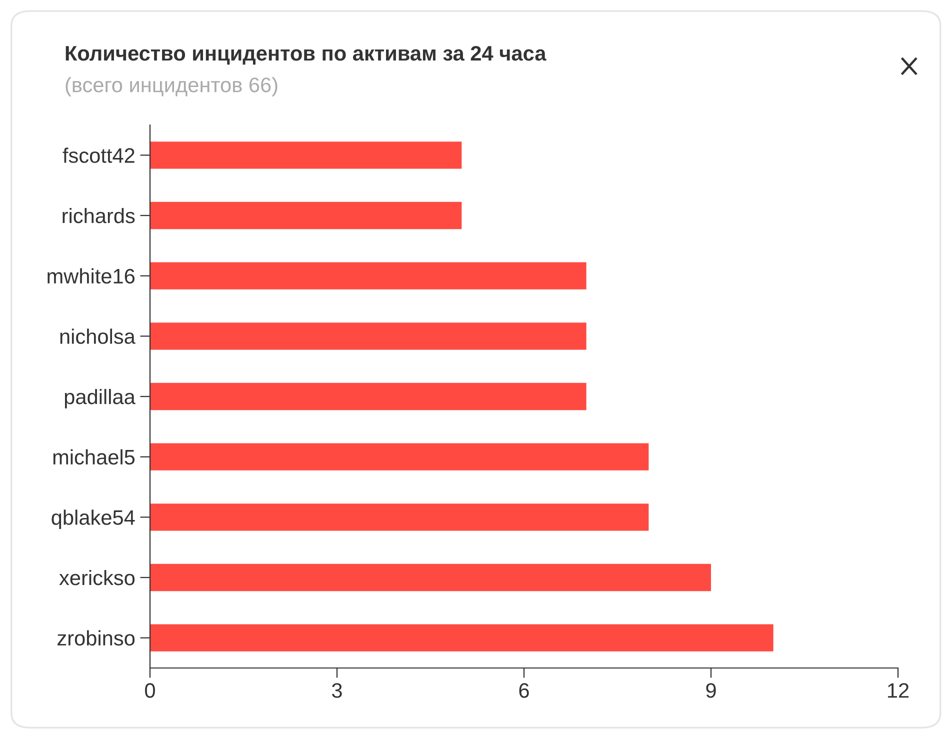  I want to click on y-tick-label: xerickso, so click(97, 578).